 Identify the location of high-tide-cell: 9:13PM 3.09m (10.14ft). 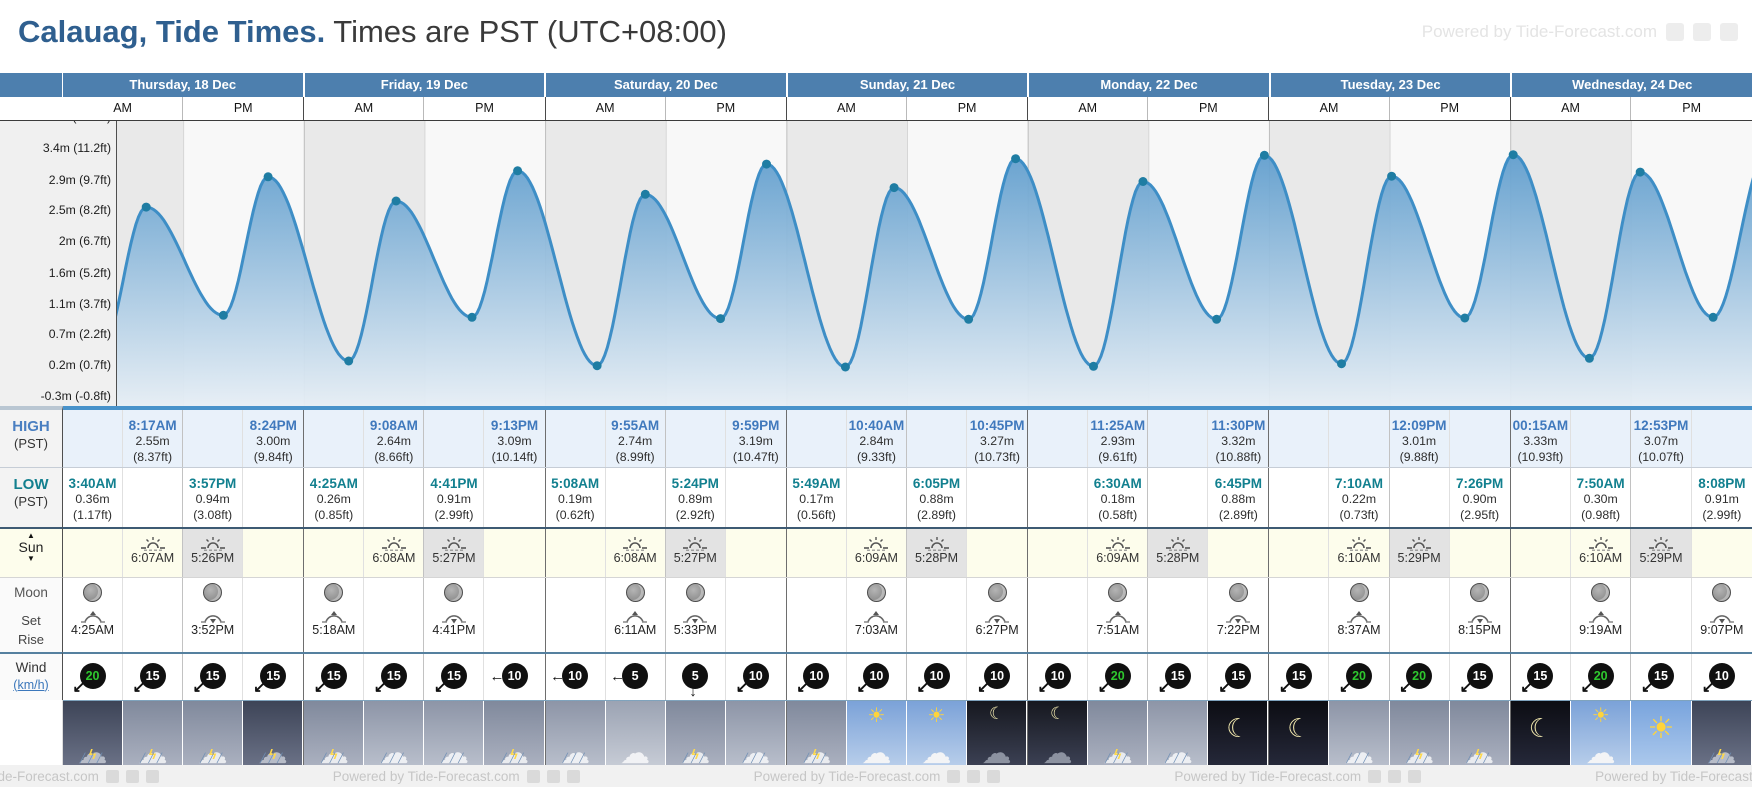
(514, 438).